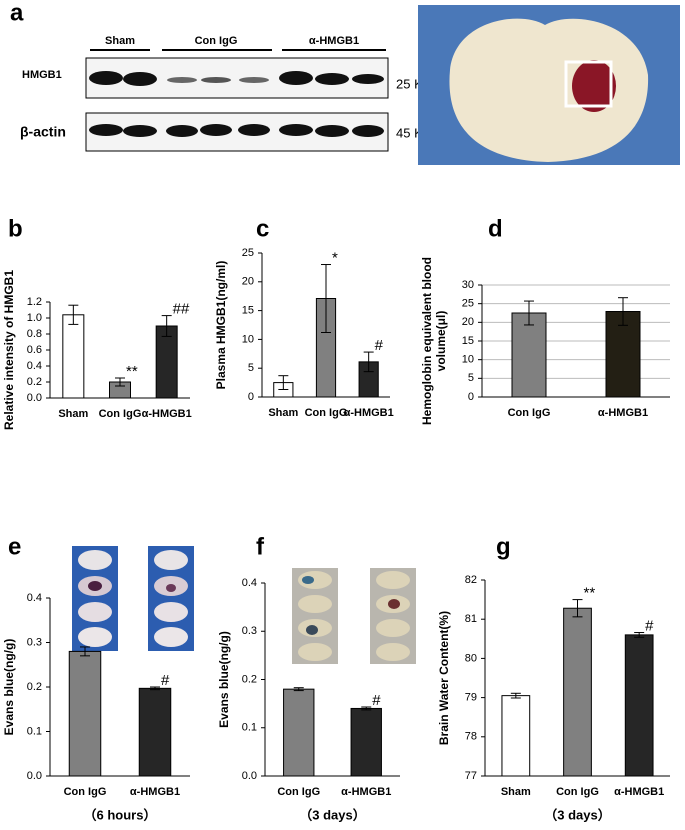  What do you see at coordinates (34, 350) in the screenshot?
I see `y-tick-label: 0.6` at bounding box center [34, 350].